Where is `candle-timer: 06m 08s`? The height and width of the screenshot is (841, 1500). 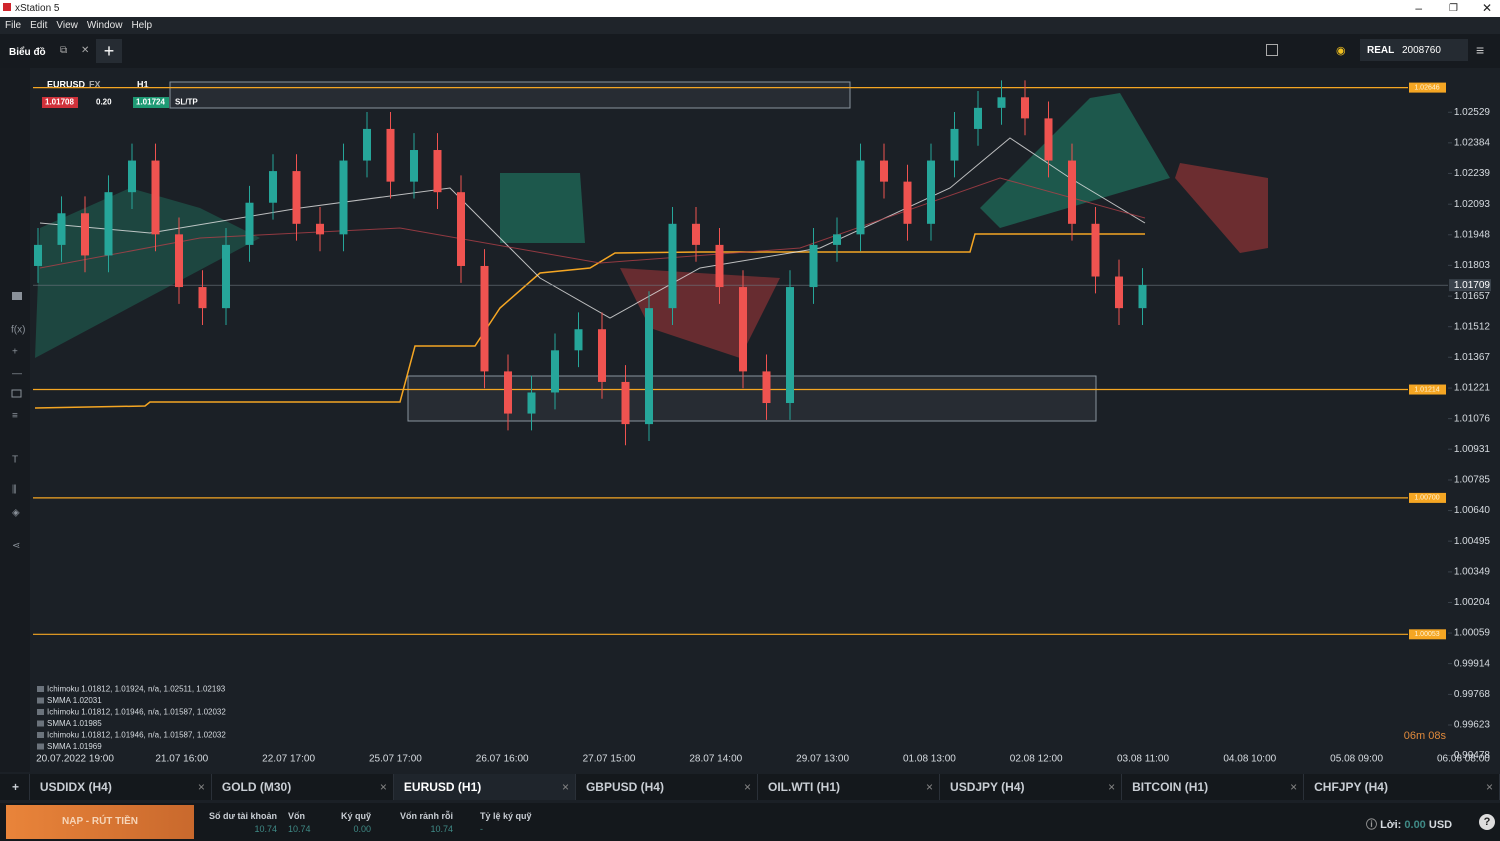
candle-timer: 06m 08s is located at coordinates (1425, 736).